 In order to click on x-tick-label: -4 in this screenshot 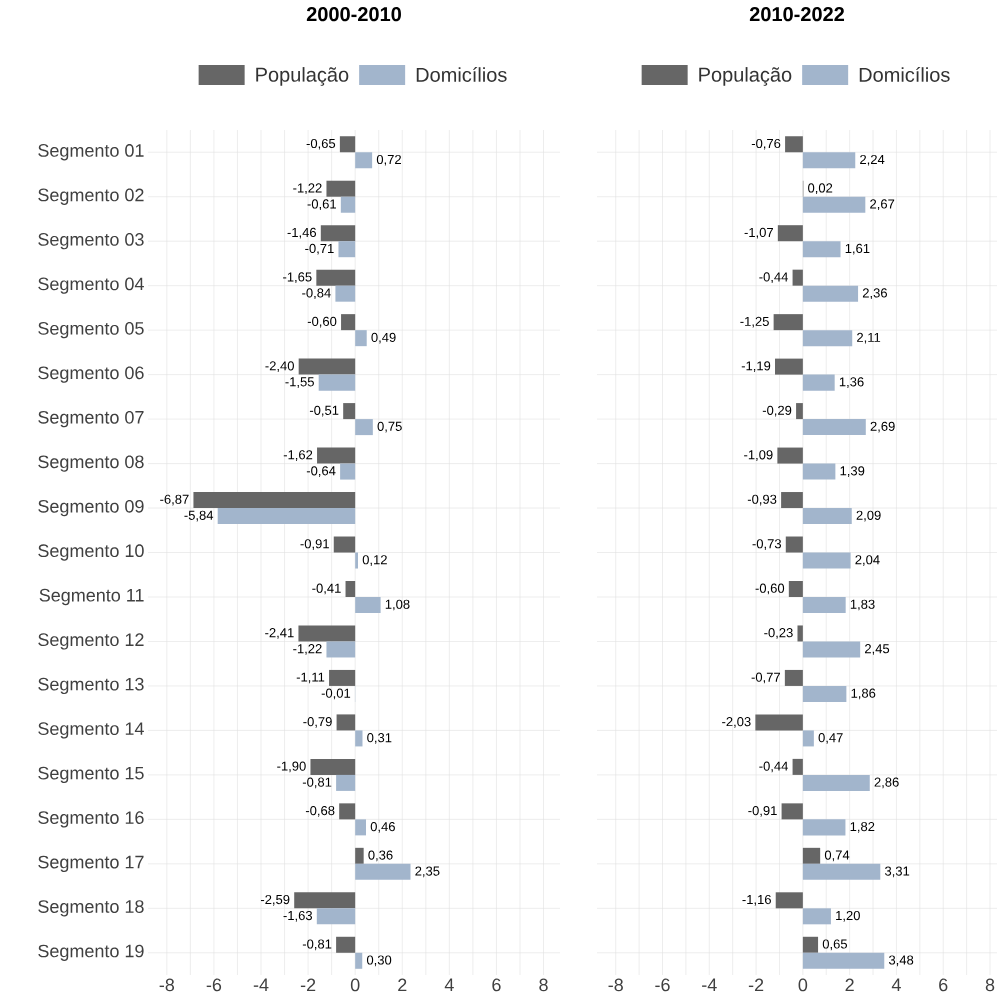, I will do `click(261, 984)`.